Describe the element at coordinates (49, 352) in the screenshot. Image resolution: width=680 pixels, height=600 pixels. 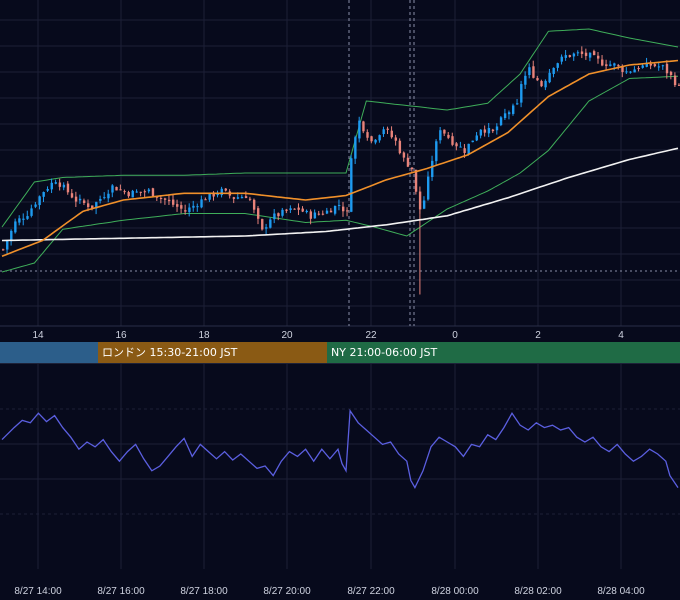
I see `session-tokyo` at that location.